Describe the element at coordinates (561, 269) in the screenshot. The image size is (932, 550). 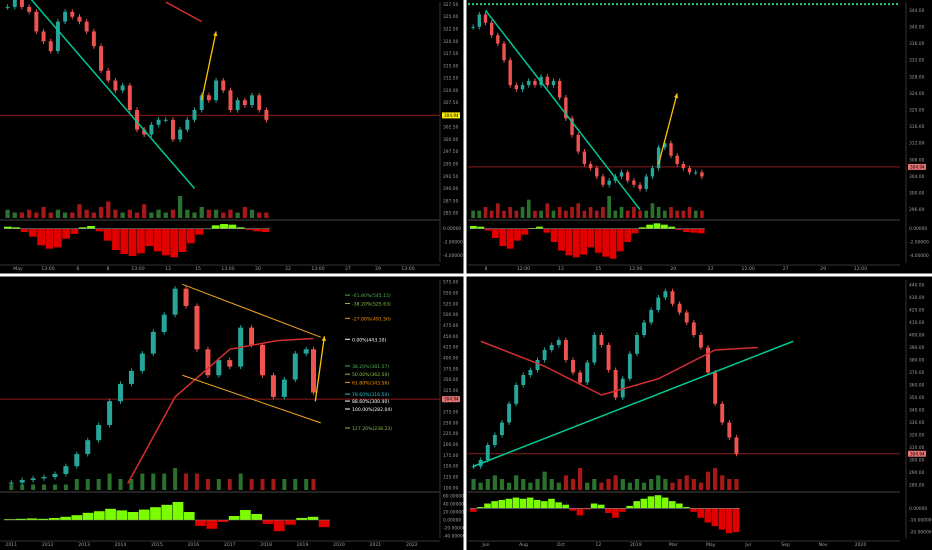
I see `time-tick-label: 13` at that location.